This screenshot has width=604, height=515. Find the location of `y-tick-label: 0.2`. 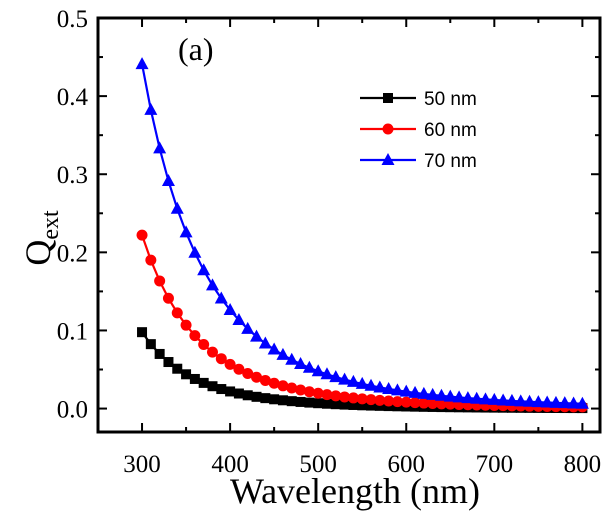

y-tick-label: 0.2 is located at coordinates (72, 253).